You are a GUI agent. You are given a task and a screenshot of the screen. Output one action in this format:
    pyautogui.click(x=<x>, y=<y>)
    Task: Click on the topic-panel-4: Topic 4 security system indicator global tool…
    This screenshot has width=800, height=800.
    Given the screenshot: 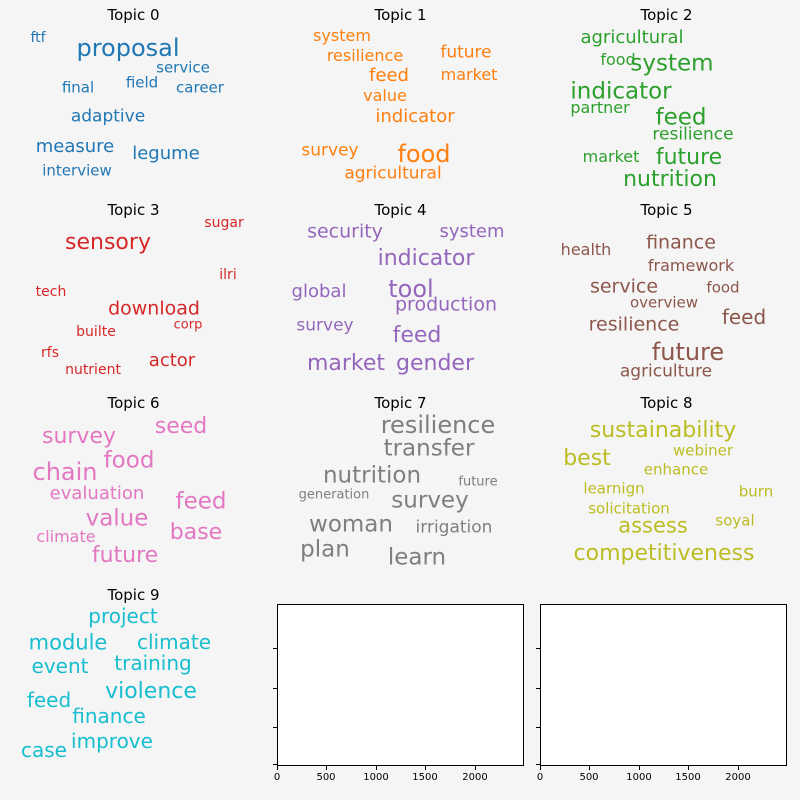 What is the action you would take?
    pyautogui.click(x=400, y=292)
    